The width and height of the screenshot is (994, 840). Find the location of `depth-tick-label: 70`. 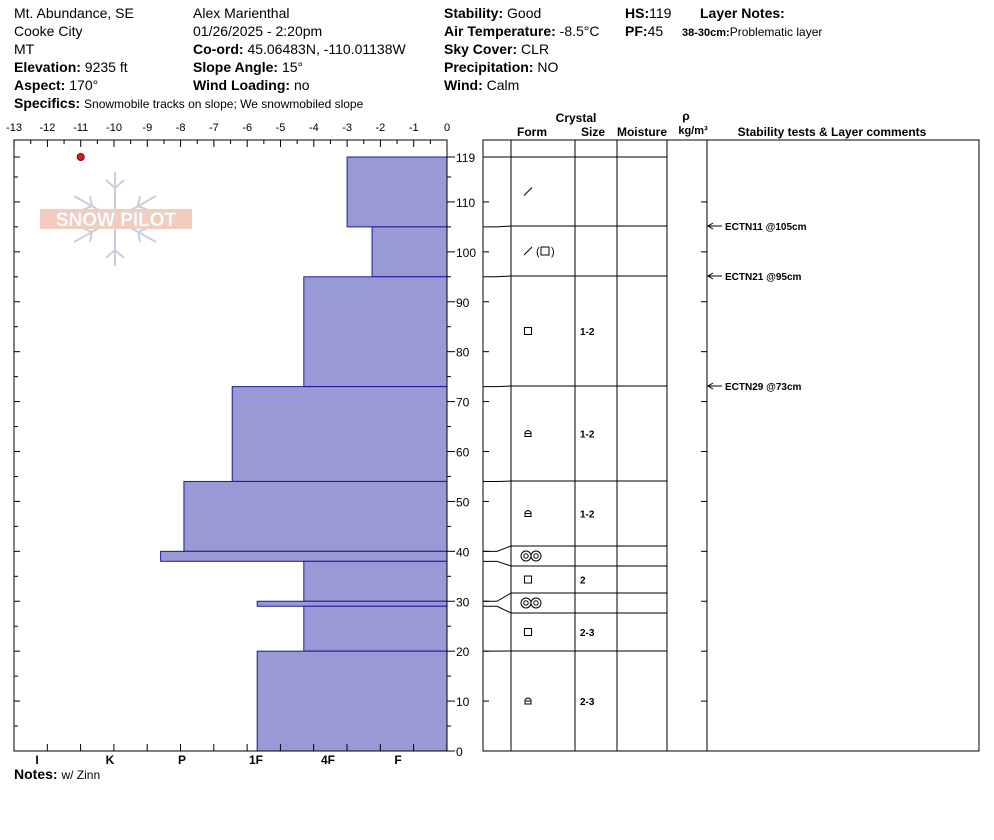

depth-tick-label: 70 is located at coordinates (463, 403).